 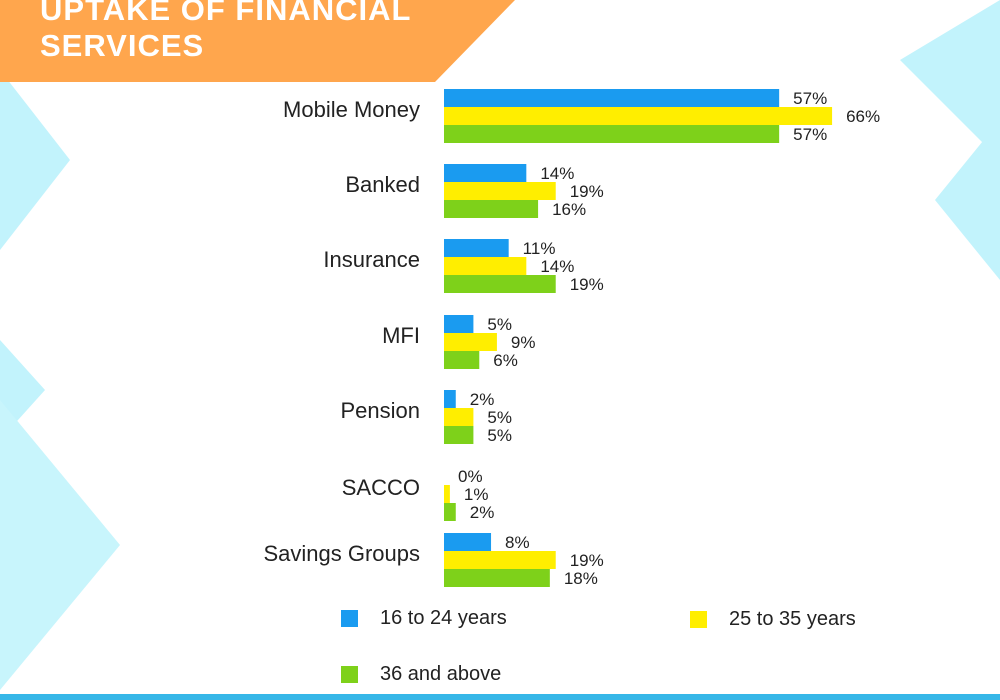 I want to click on data-label: 8%, so click(x=517, y=542).